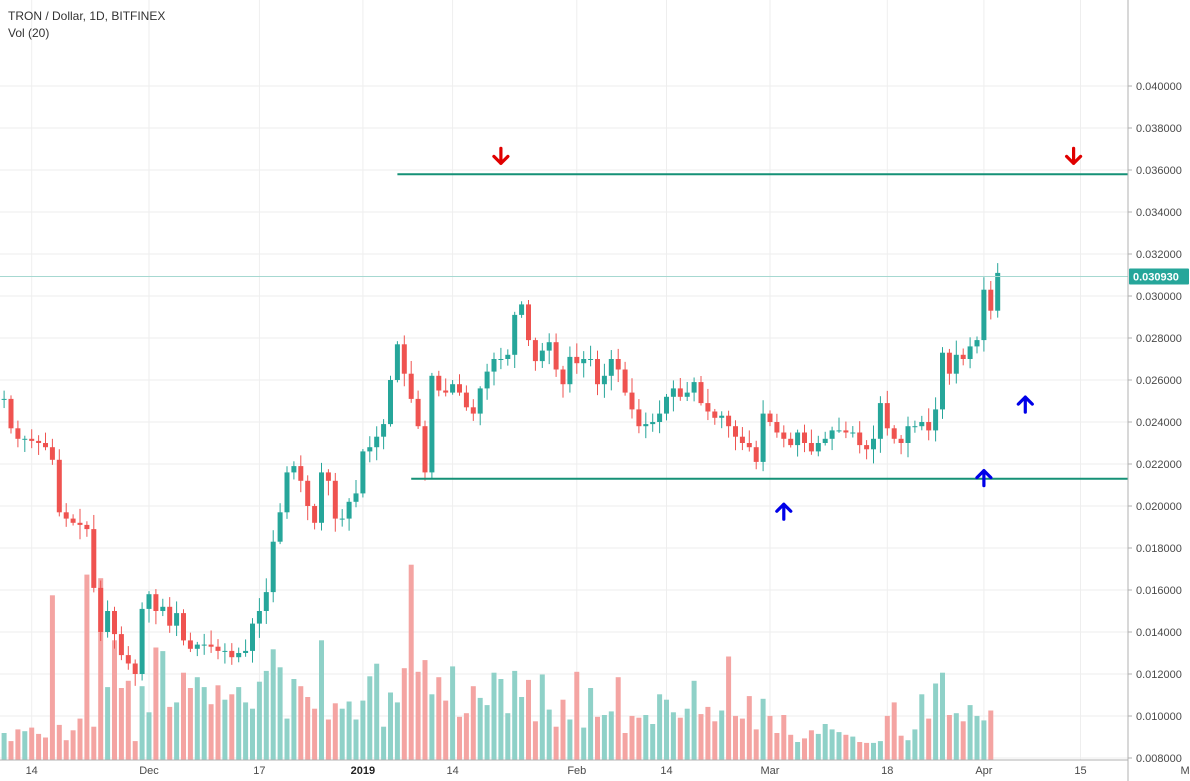 This screenshot has height=781, width=1190. I want to click on last-price-tag: 0.030930, so click(1159, 276).